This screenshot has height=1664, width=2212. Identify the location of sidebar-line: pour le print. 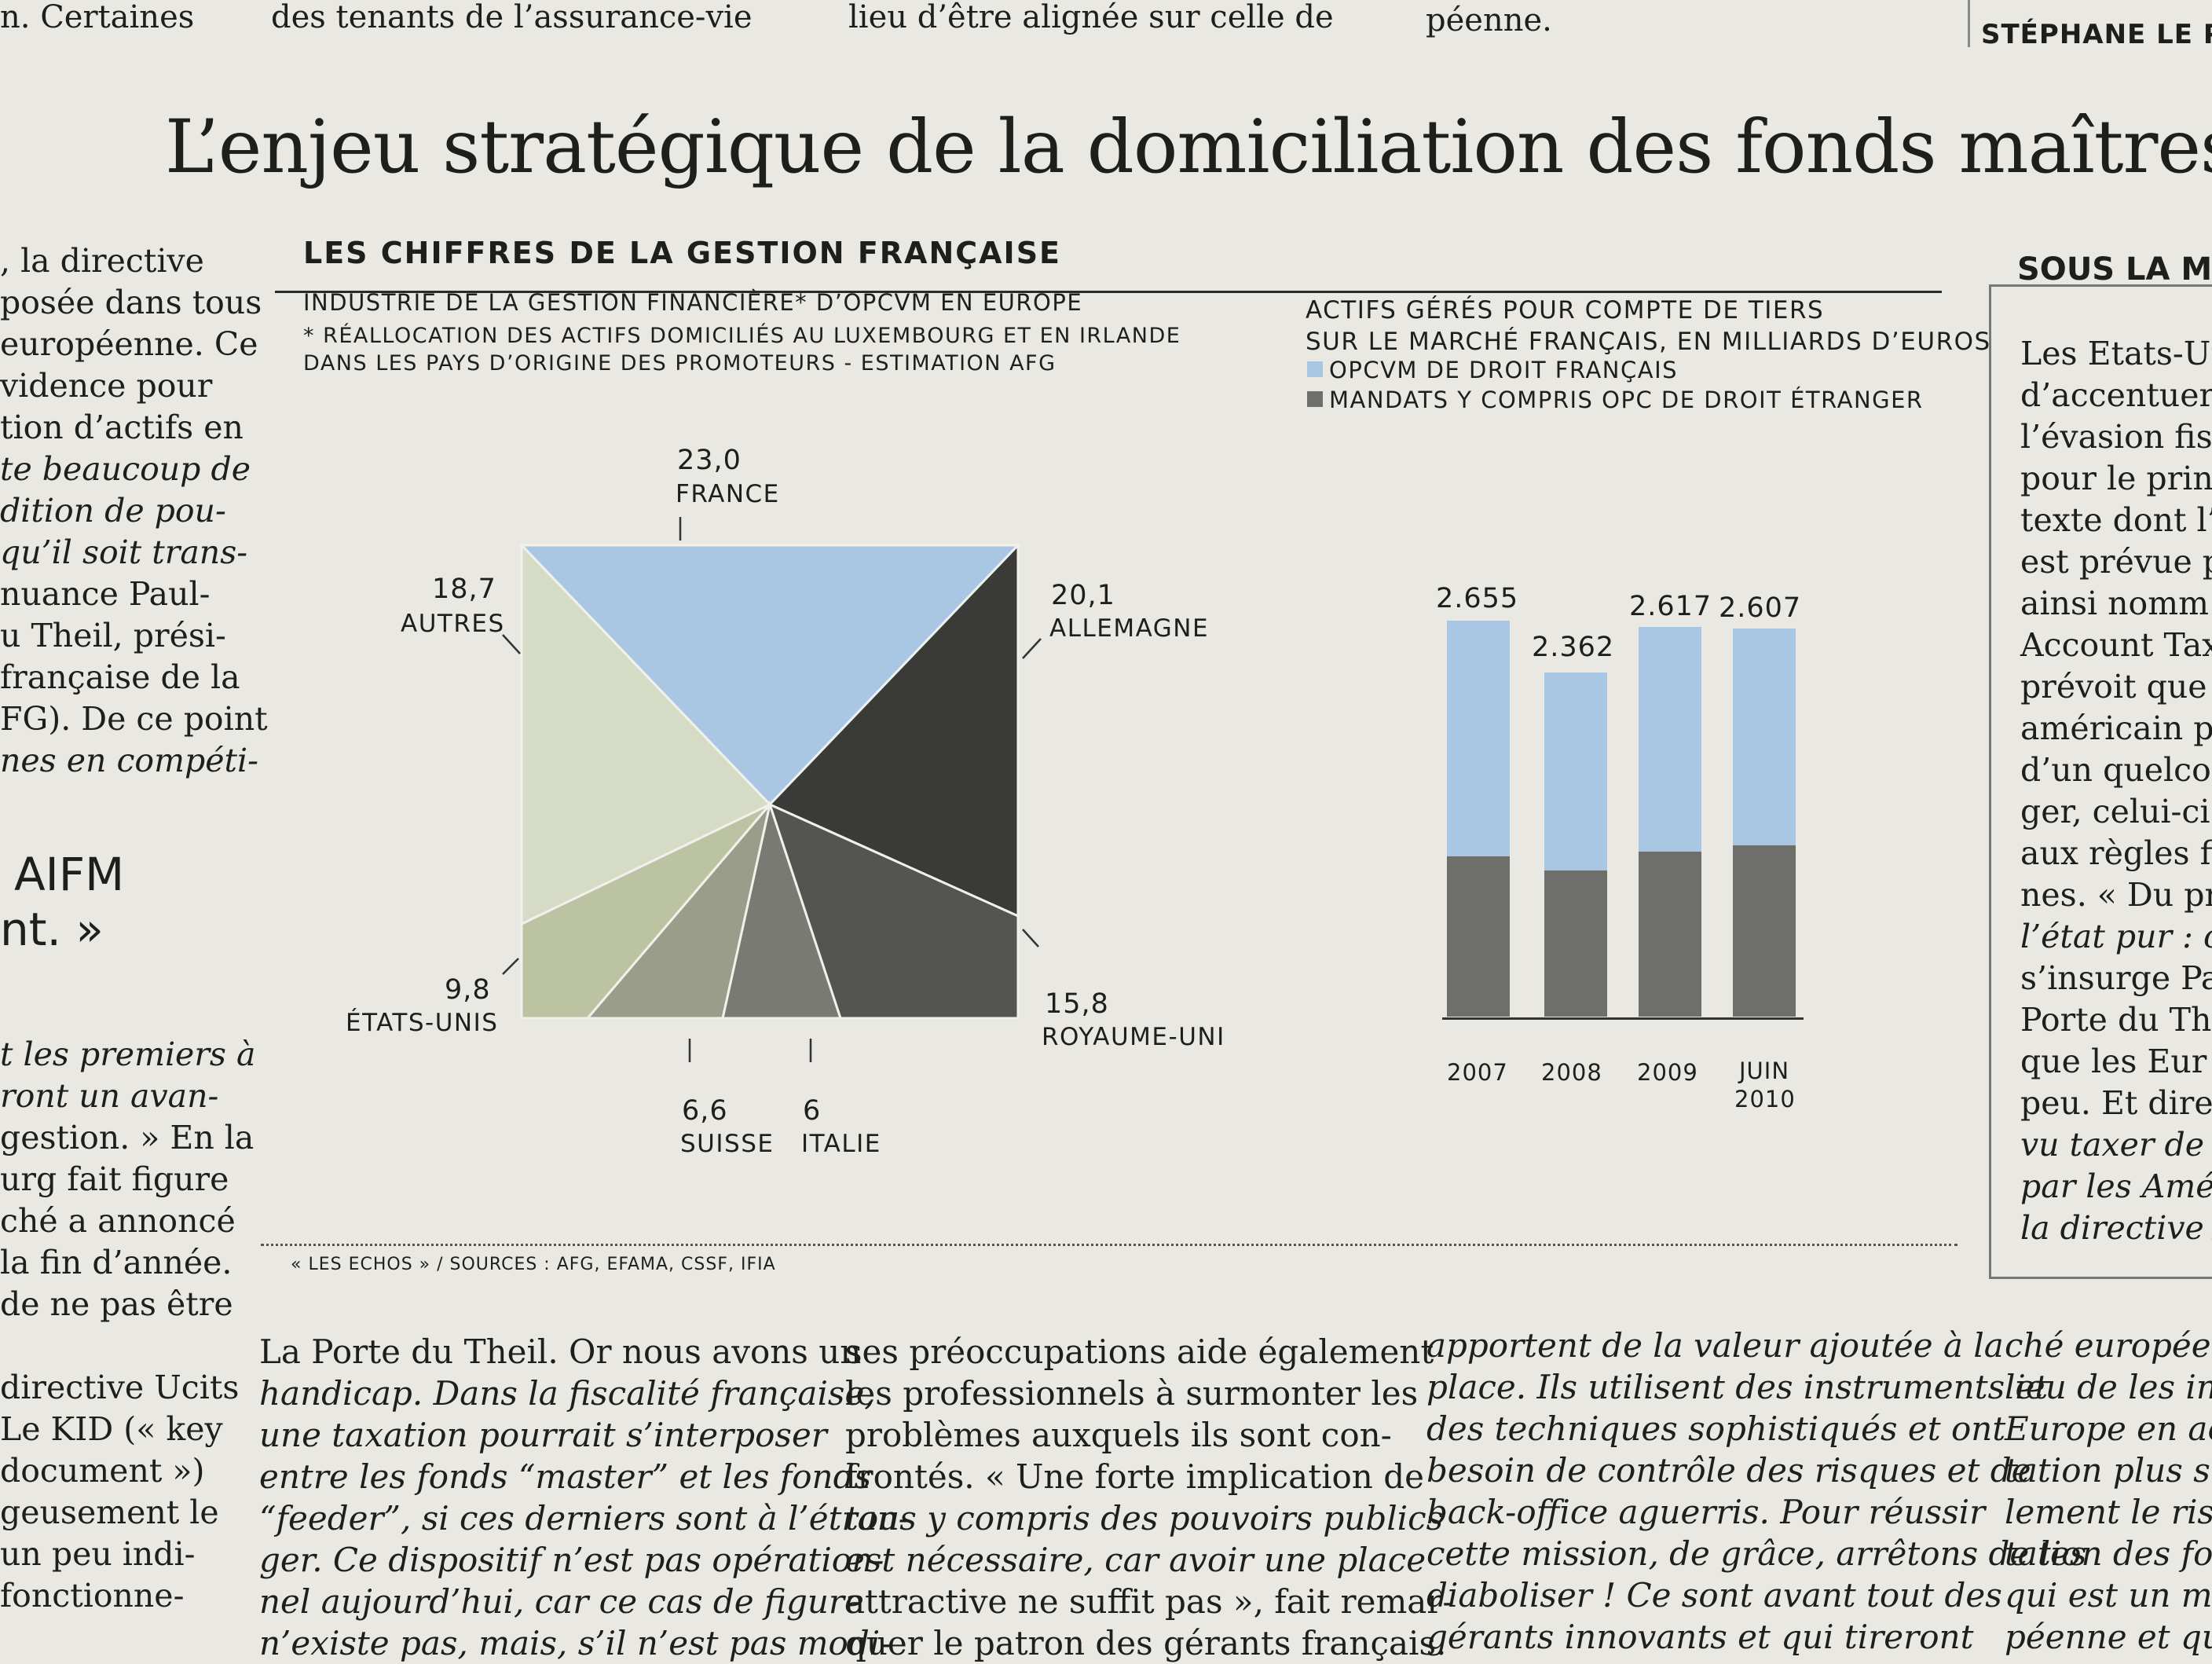
(2116, 478).